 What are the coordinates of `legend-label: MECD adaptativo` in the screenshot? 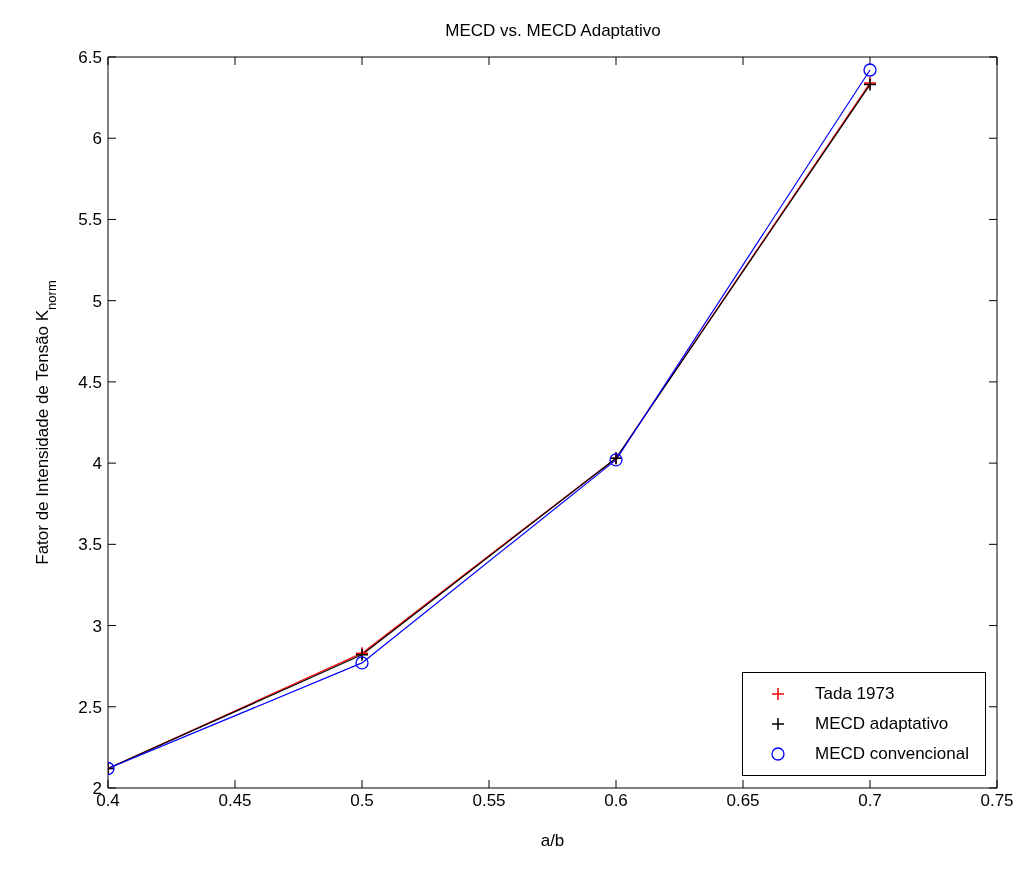 It's located at (881, 724).